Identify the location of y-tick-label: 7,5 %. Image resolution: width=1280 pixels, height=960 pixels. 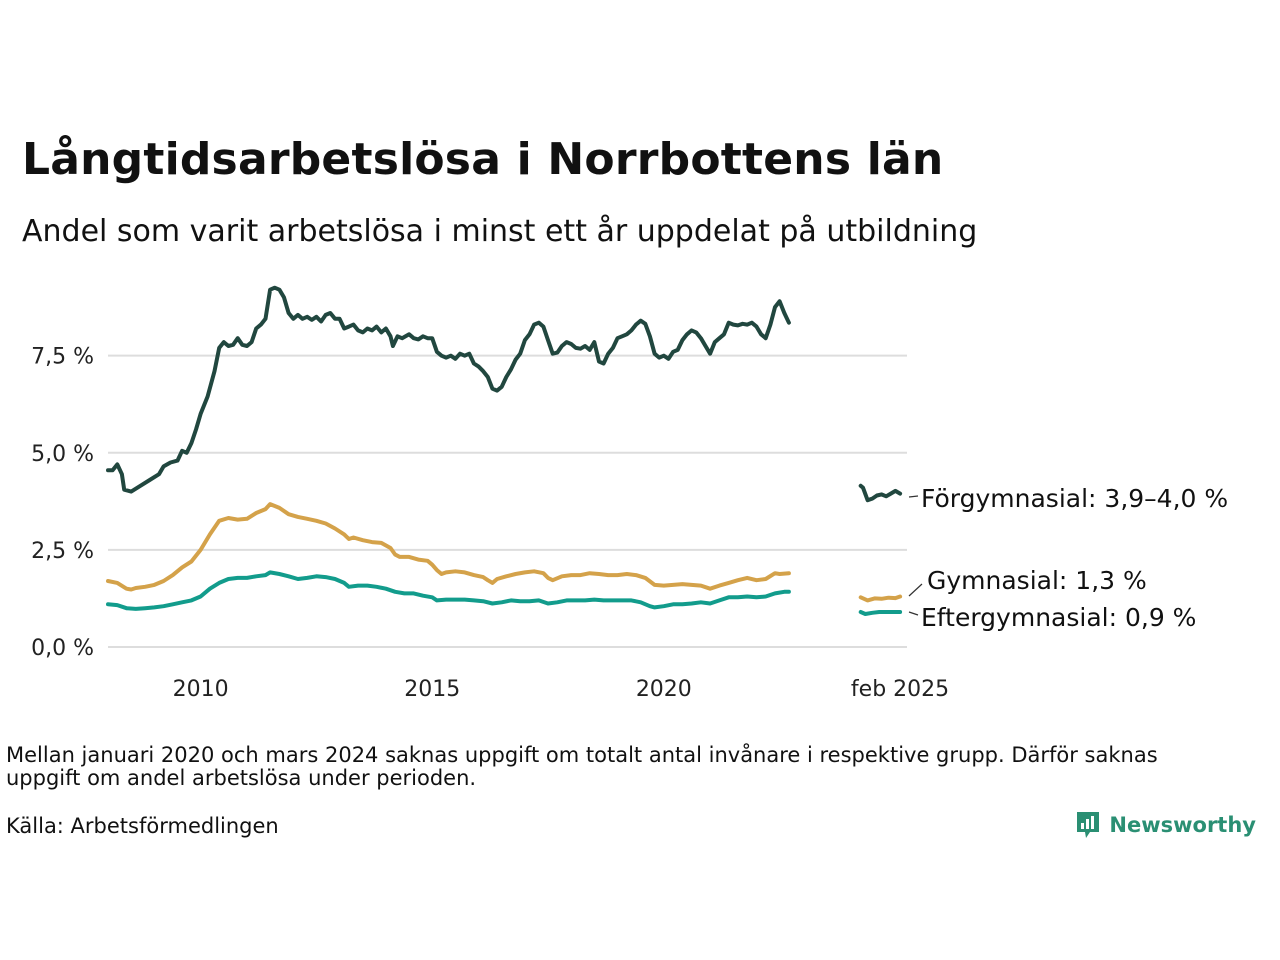
(62, 357).